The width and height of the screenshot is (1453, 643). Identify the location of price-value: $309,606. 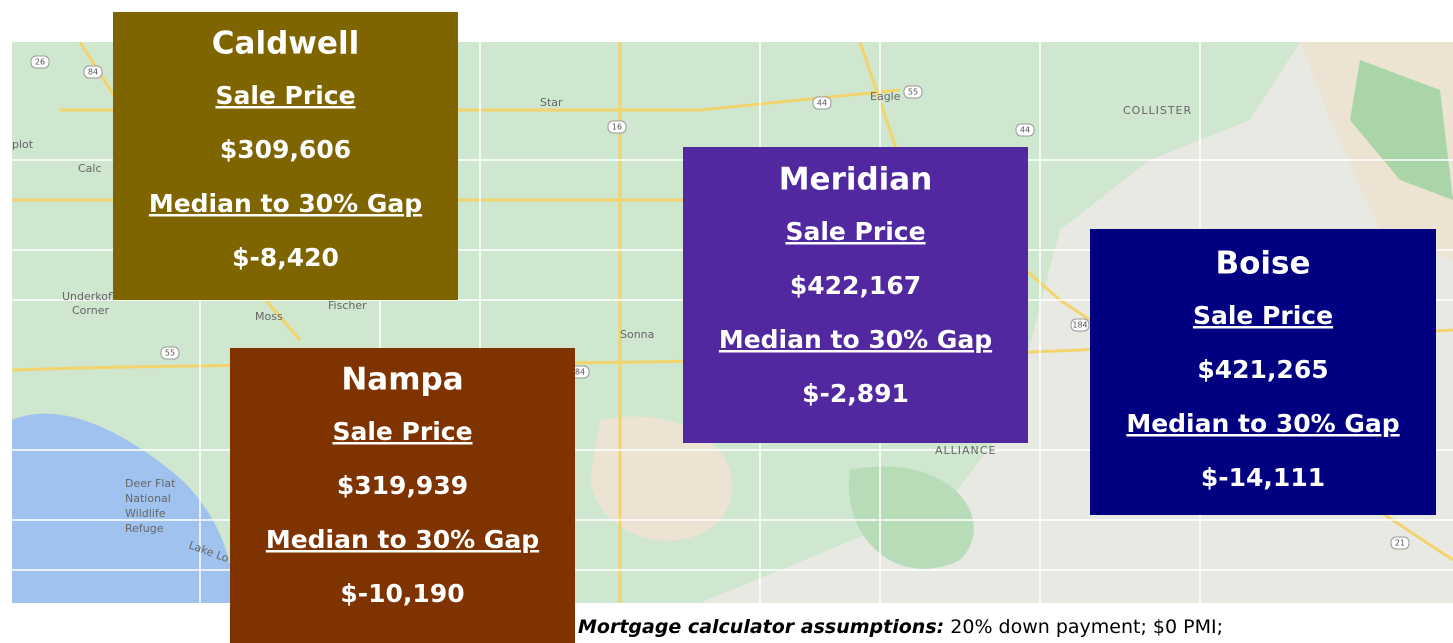
(285, 149).